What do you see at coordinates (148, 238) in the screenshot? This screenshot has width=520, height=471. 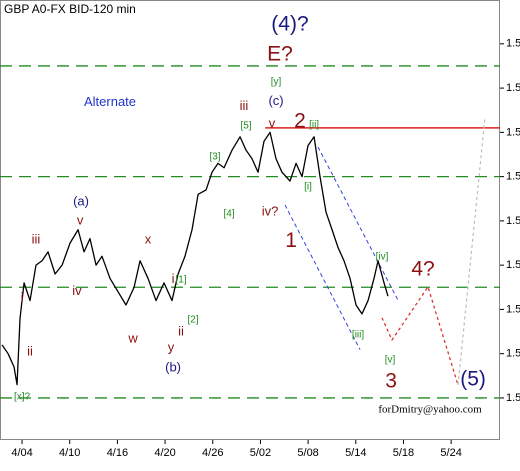 I see `wave-label: x` at bounding box center [148, 238].